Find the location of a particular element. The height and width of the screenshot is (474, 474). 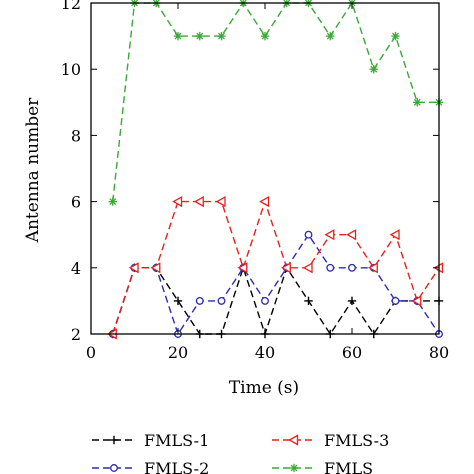

x-tick-label: 0 is located at coordinates (91, 352).